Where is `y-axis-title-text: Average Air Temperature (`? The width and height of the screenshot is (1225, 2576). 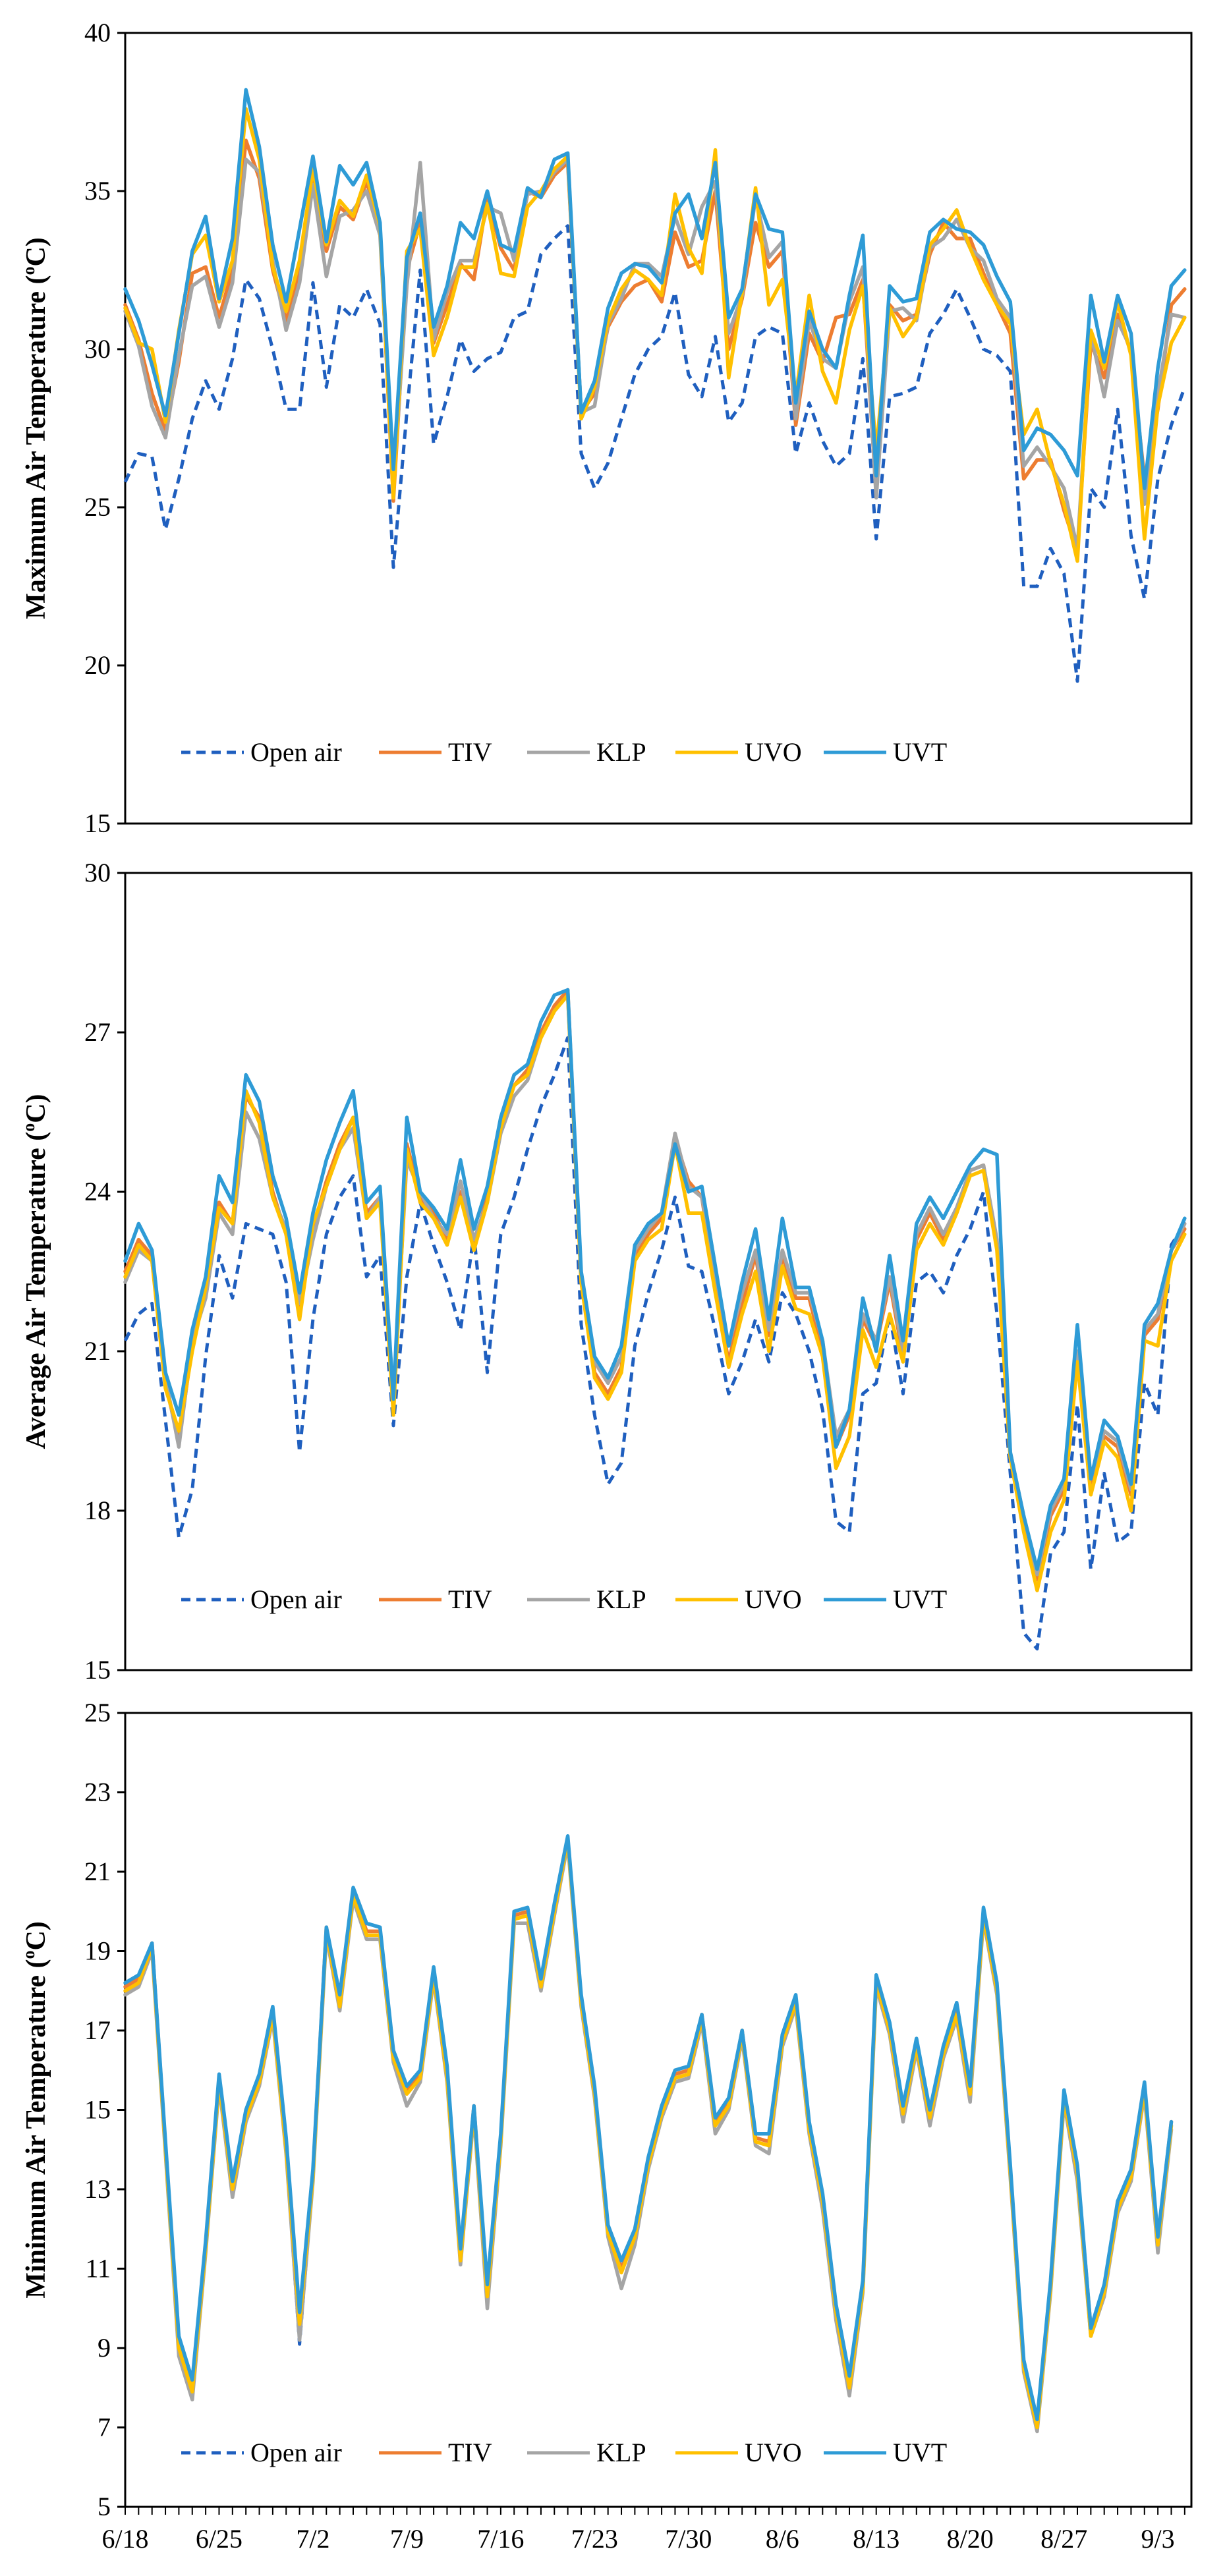 y-axis-title-text: Average Air Temperature ( is located at coordinates (36, 1290).